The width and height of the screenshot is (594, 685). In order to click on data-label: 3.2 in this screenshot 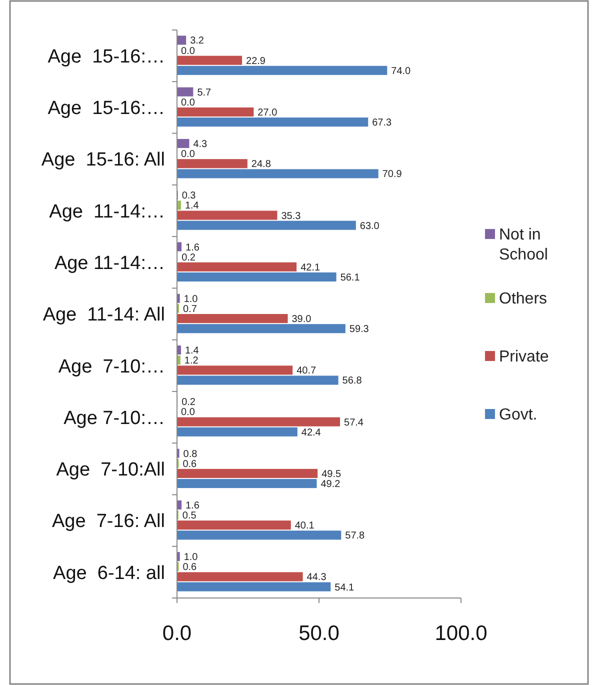, I will do `click(197, 41)`.